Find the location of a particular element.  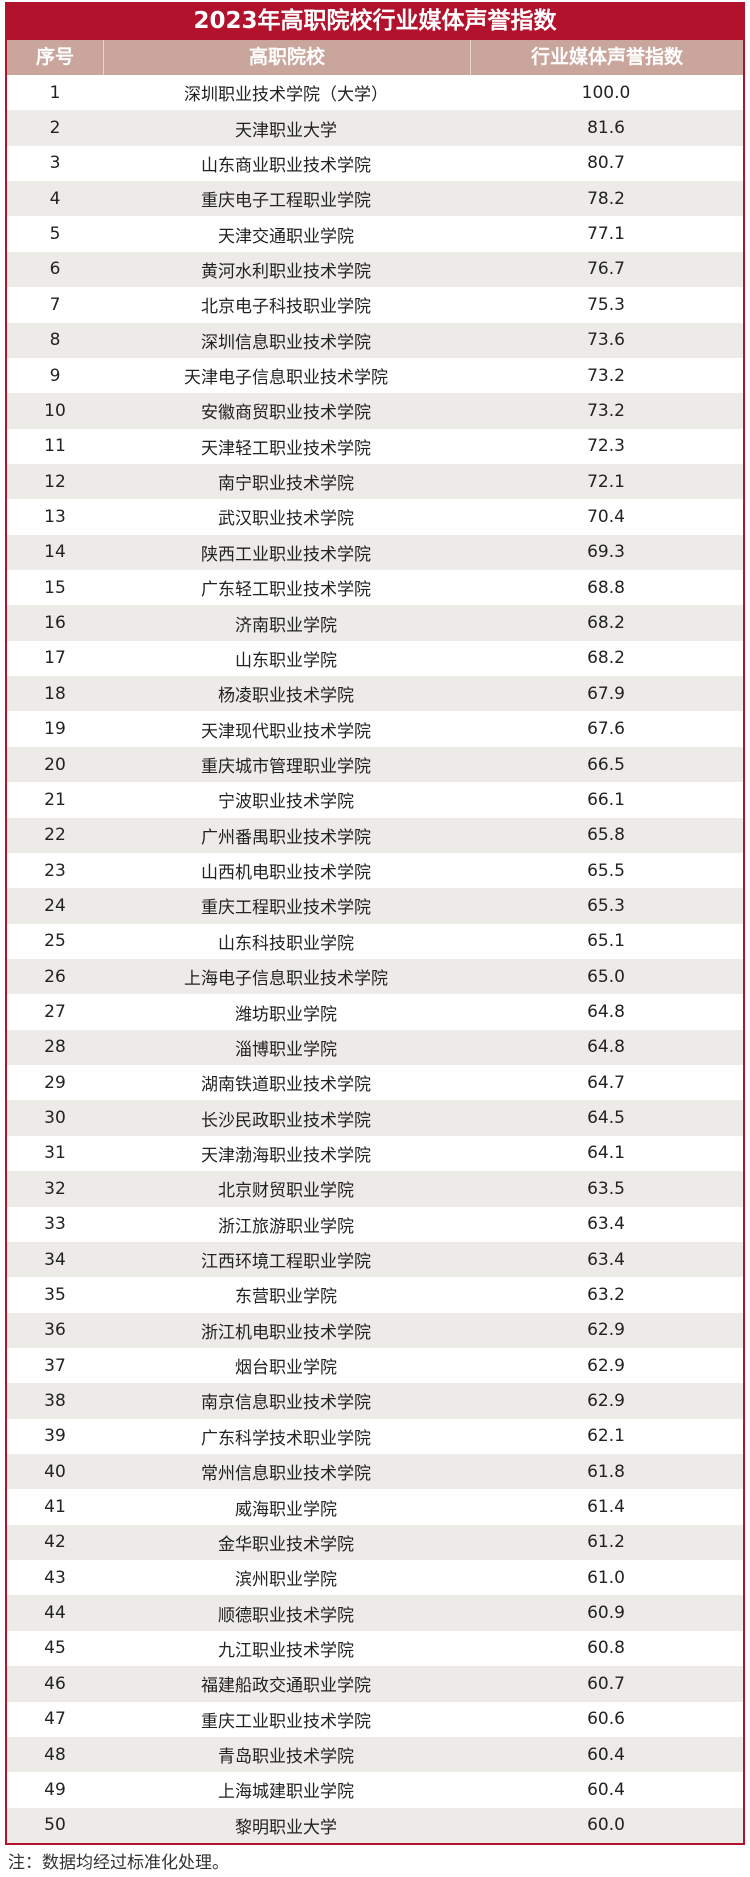

table-row: 32 北京财贸职业学院 63.5 is located at coordinates (375, 1189).